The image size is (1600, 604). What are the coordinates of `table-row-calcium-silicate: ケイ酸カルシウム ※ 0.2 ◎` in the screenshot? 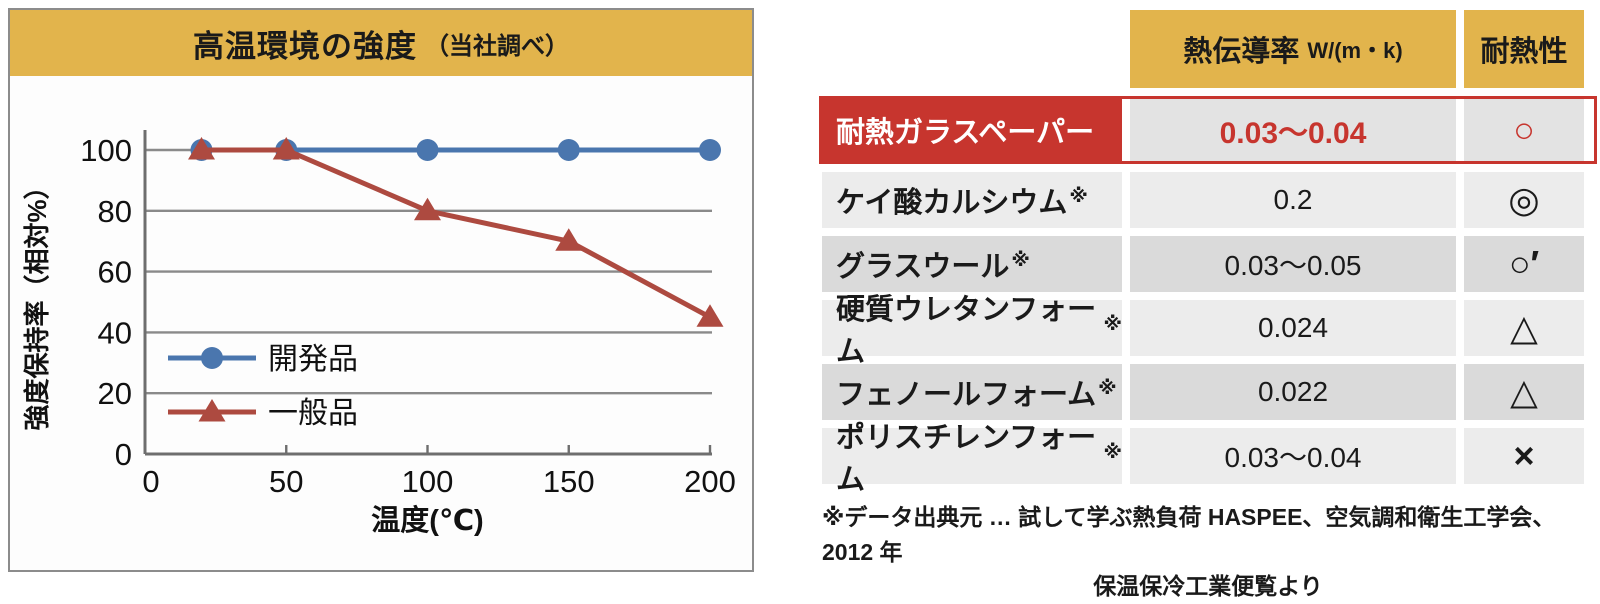 It's located at (1208, 200).